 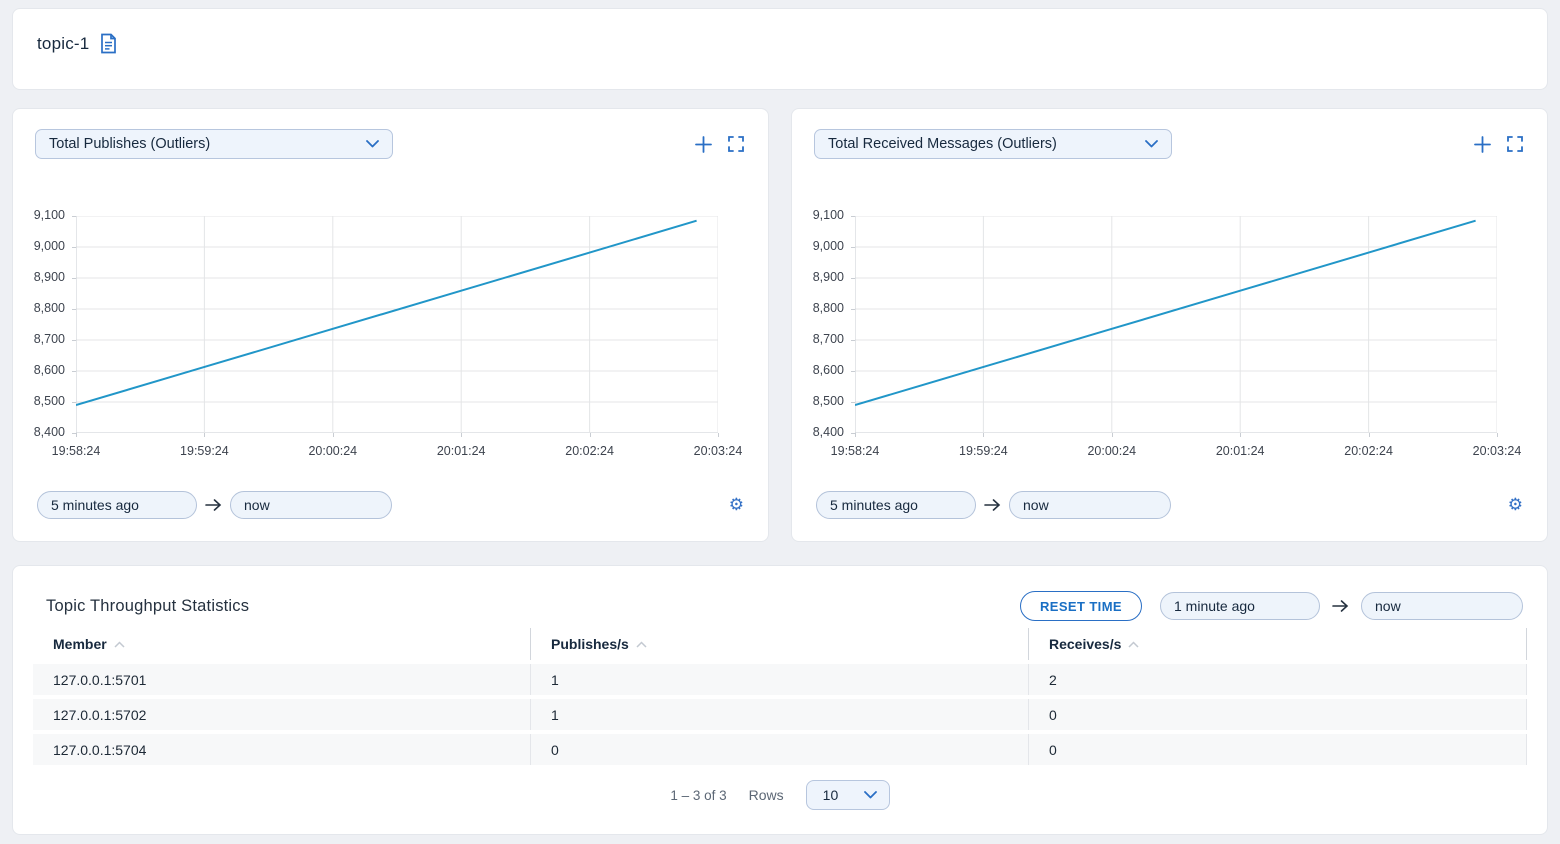 What do you see at coordinates (1277, 679) in the screenshot?
I see `cell-receives: 2` at bounding box center [1277, 679].